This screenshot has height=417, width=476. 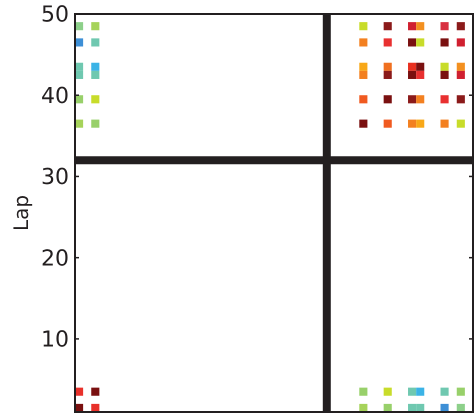 What do you see at coordinates (21, 213) in the screenshot?
I see `y-axis-title: Lap` at bounding box center [21, 213].